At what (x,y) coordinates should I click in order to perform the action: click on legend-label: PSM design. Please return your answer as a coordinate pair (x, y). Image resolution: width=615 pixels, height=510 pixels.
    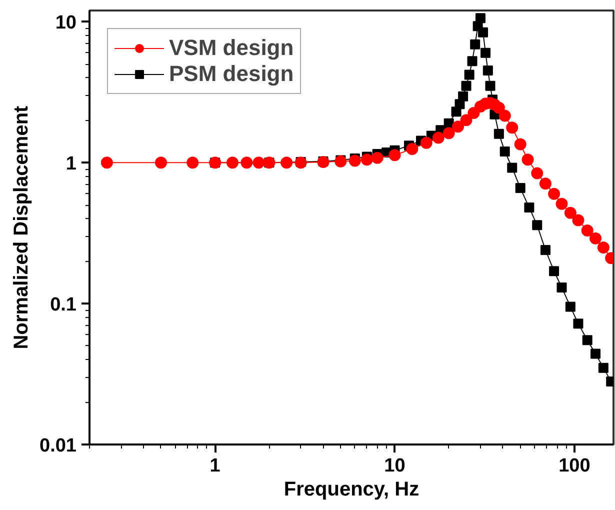
    Looking at the image, I should click on (231, 74).